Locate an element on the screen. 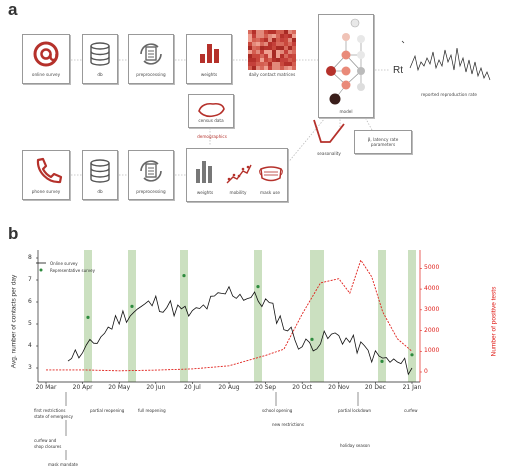 This screenshot has height=476, width=508. annotation-holiday-season: holiday season is located at coordinates (355, 445).